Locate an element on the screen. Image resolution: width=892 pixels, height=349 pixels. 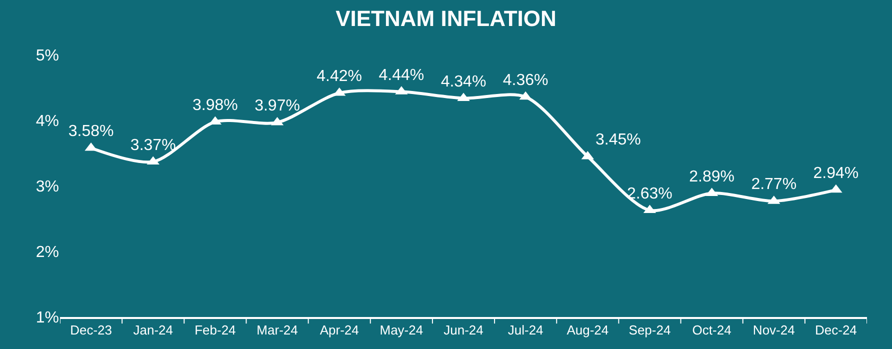
data-label: 2.77% is located at coordinates (774, 185).